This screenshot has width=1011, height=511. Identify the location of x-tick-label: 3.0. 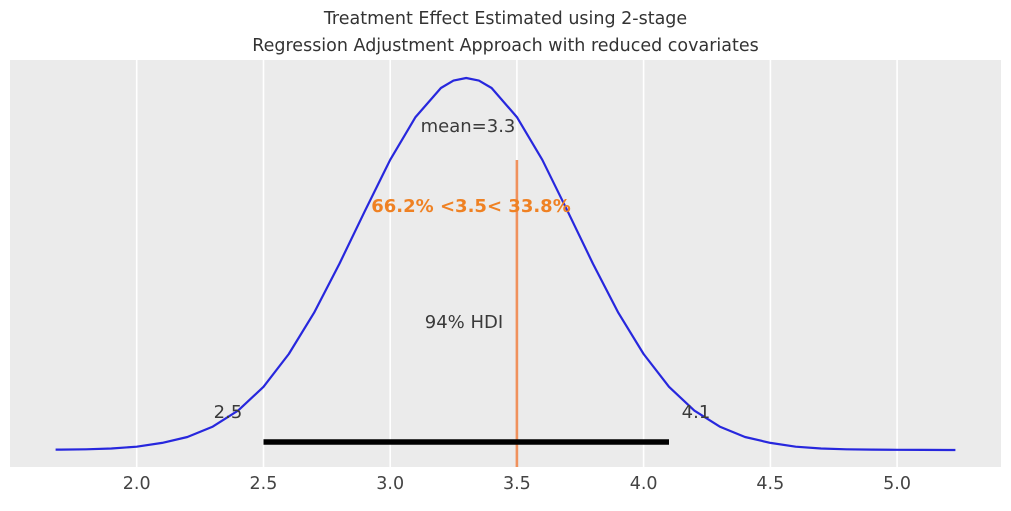
(390, 484).